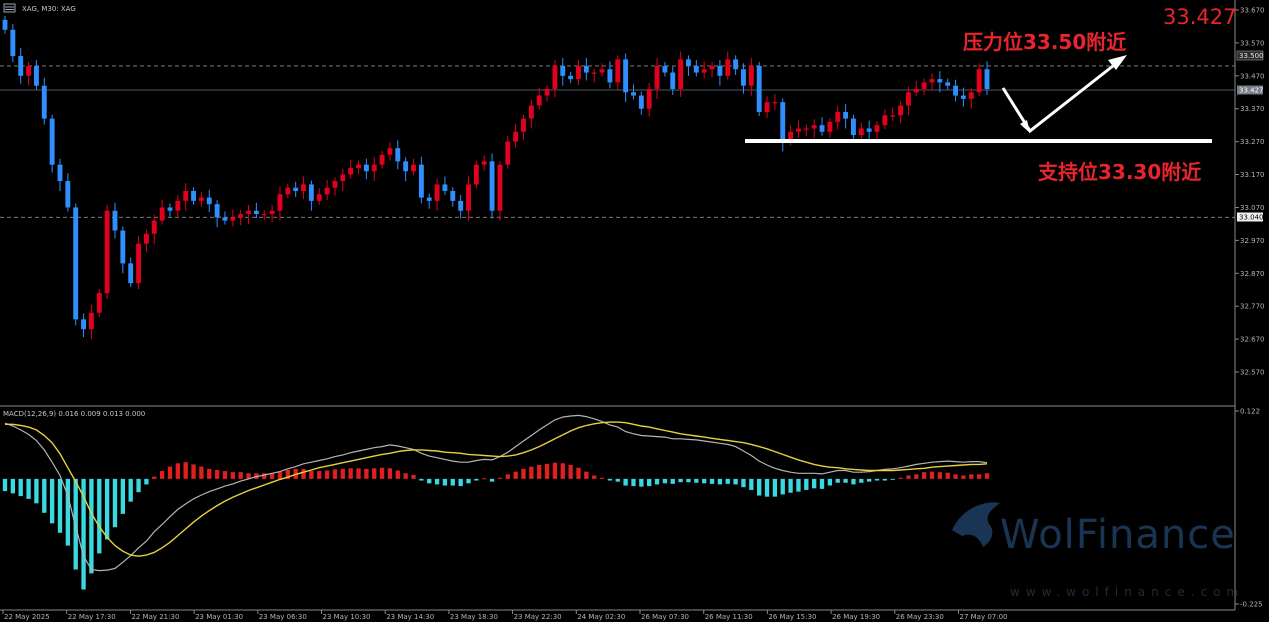 The width and height of the screenshot is (1269, 622). What do you see at coordinates (155, 617) in the screenshot?
I see `time-tick-label: 22 May 21:30` at bounding box center [155, 617].